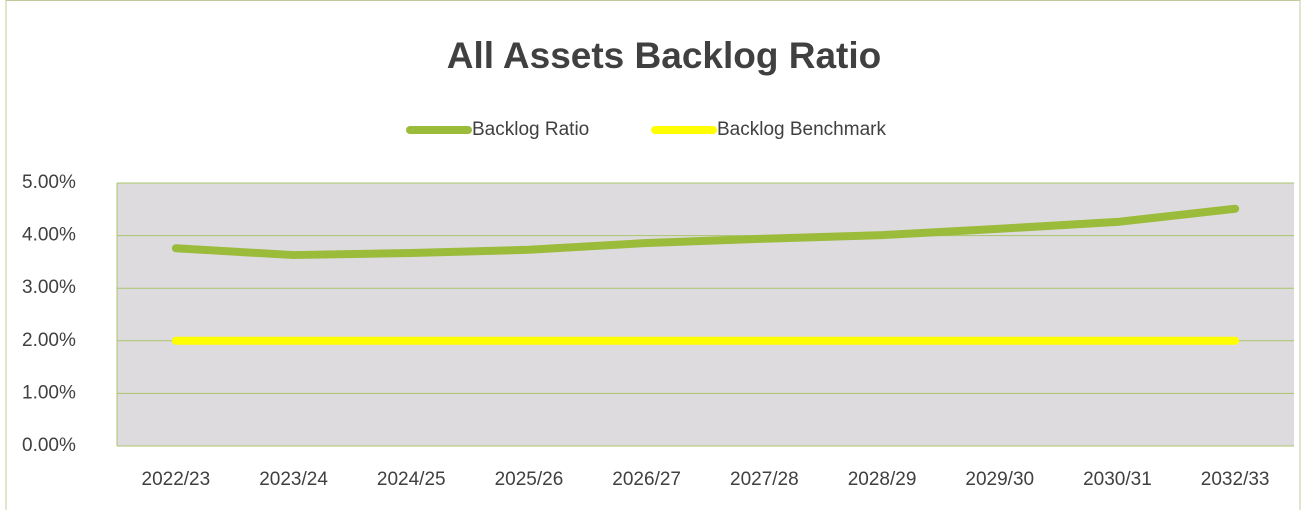 This screenshot has height=510, width=1301. Describe the element at coordinates (293, 479) in the screenshot. I see `x-tick-label: 2023/24` at that location.